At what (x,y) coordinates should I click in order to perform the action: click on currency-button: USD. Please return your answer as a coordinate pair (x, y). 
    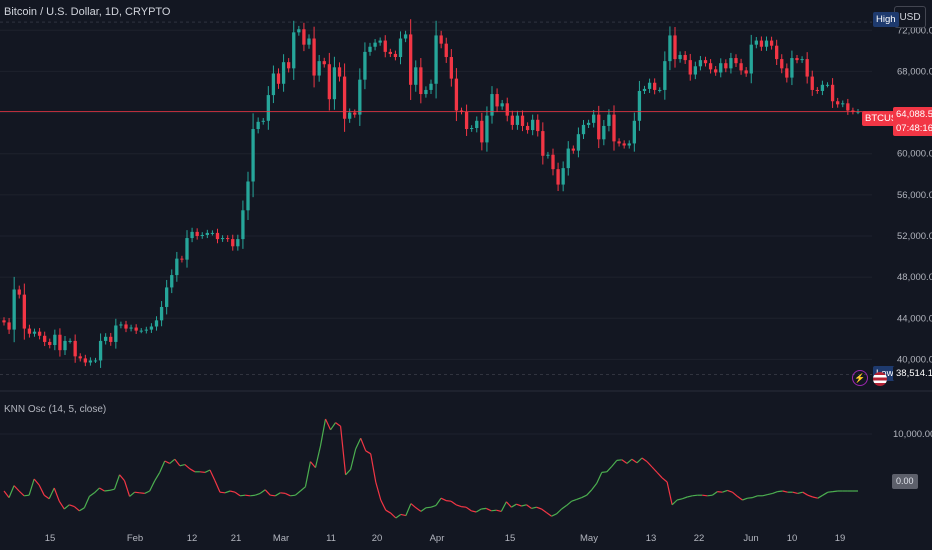
    Looking at the image, I should click on (910, 17).